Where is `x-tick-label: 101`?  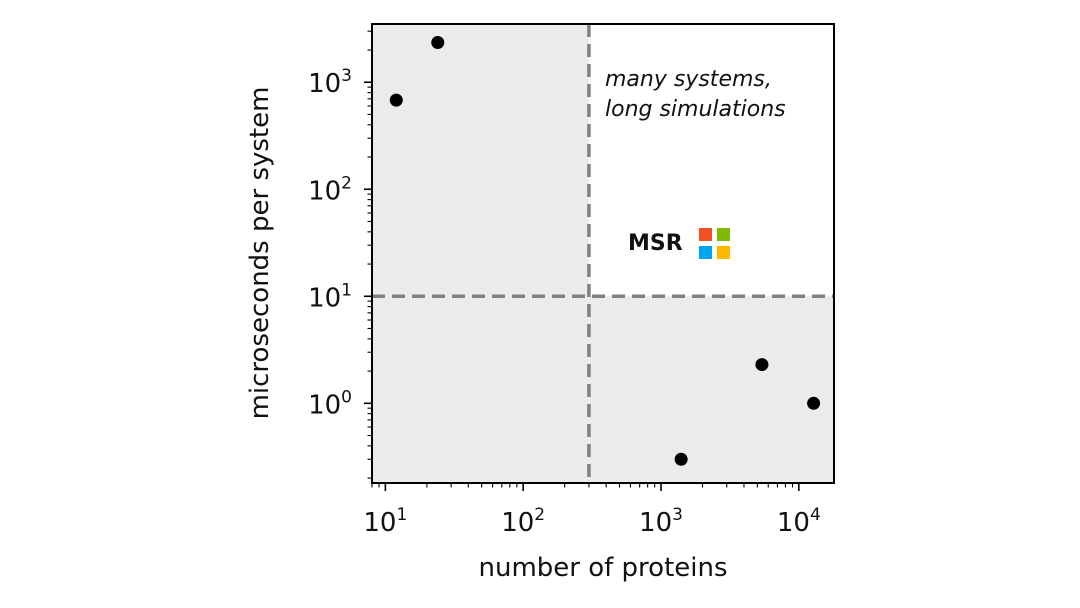 x-tick-label: 101 is located at coordinates (385, 521).